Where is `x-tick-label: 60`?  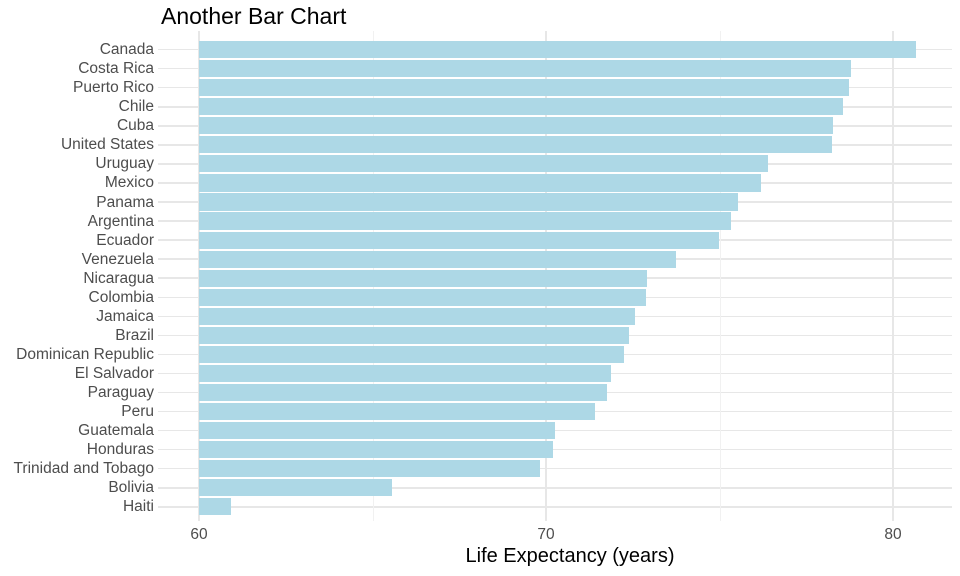 x-tick-label: 60 is located at coordinates (199, 534).